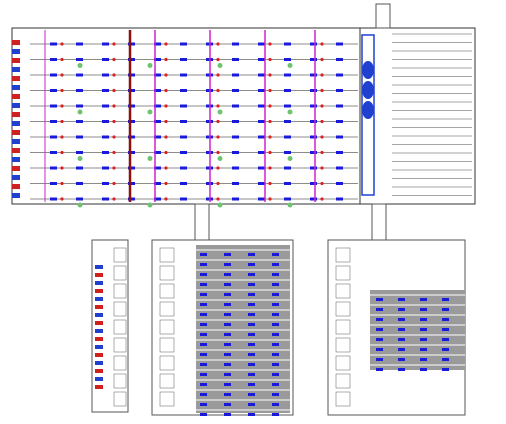 The height and width of the screenshot is (424, 506). Describe the element at coordinates (417, 116) in the screenshot. I see `side-wing` at that location.